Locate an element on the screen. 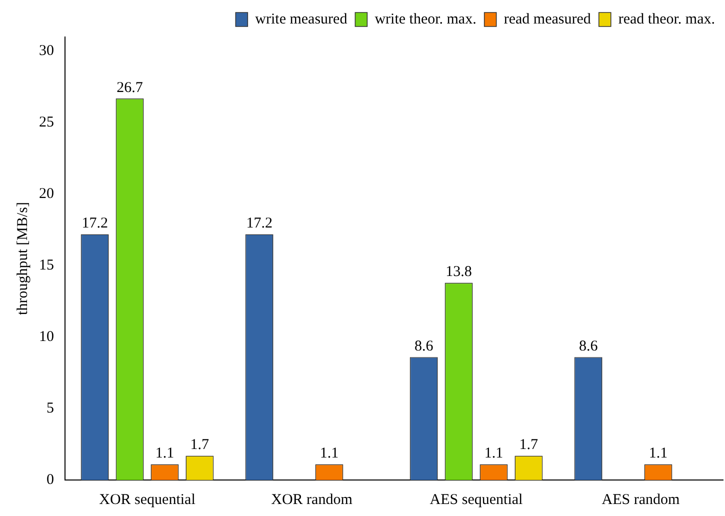  legend-label: read measured is located at coordinates (548, 19).